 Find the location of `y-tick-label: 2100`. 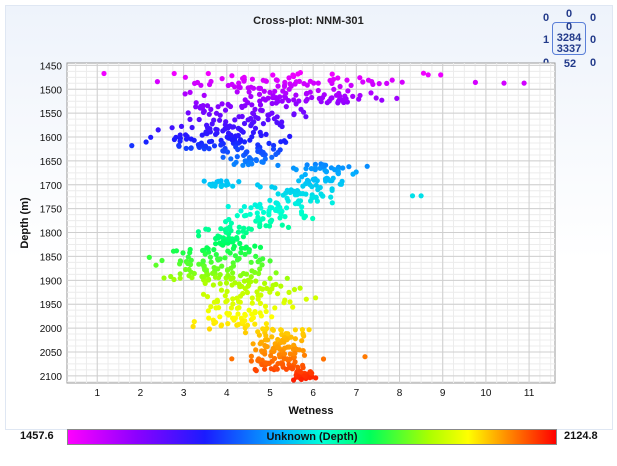

y-tick-label: 2100 is located at coordinates (51, 377).